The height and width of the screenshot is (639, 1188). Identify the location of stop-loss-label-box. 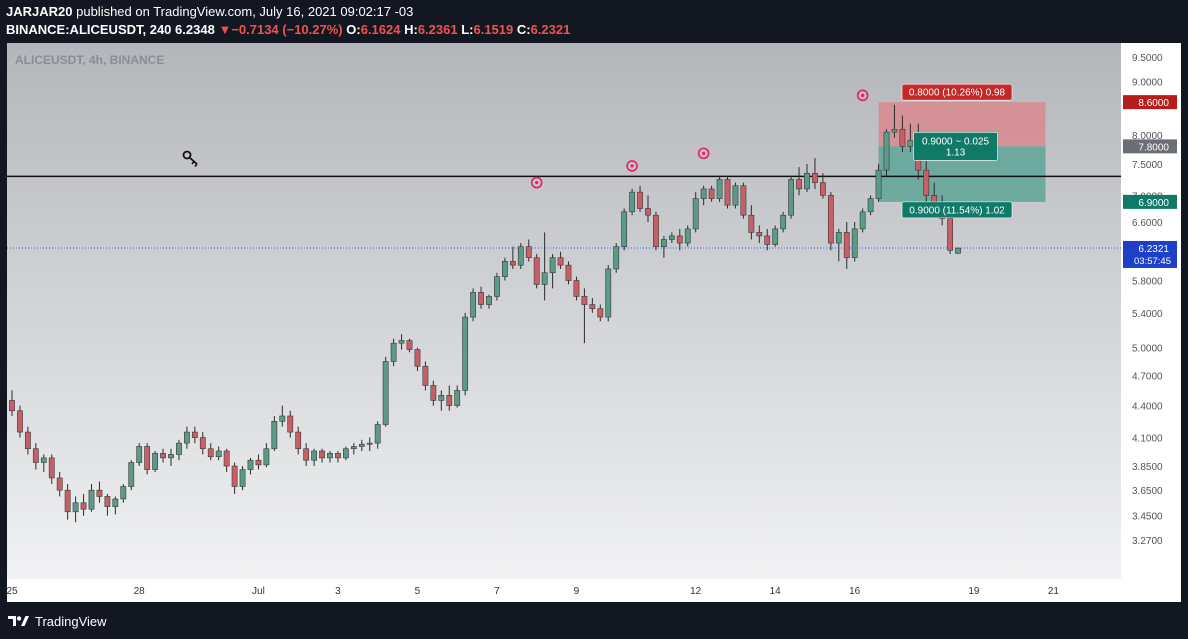
(957, 92).